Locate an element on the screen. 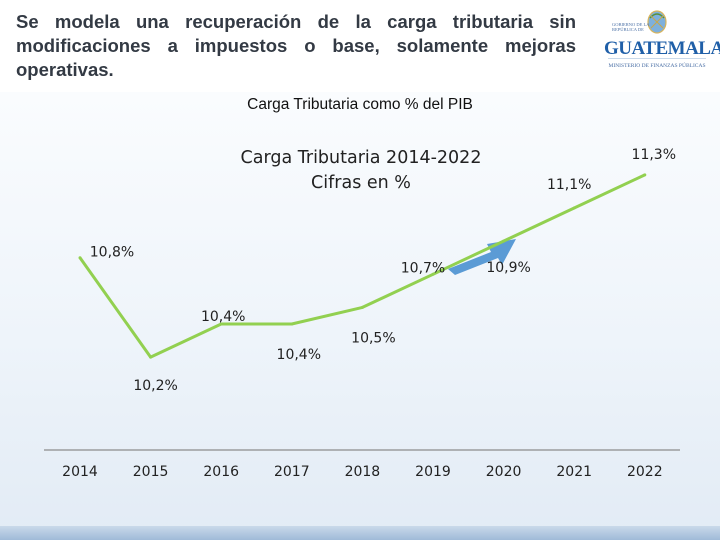 This screenshot has height=540, width=720. upward-trend-arrow is located at coordinates (482, 257).